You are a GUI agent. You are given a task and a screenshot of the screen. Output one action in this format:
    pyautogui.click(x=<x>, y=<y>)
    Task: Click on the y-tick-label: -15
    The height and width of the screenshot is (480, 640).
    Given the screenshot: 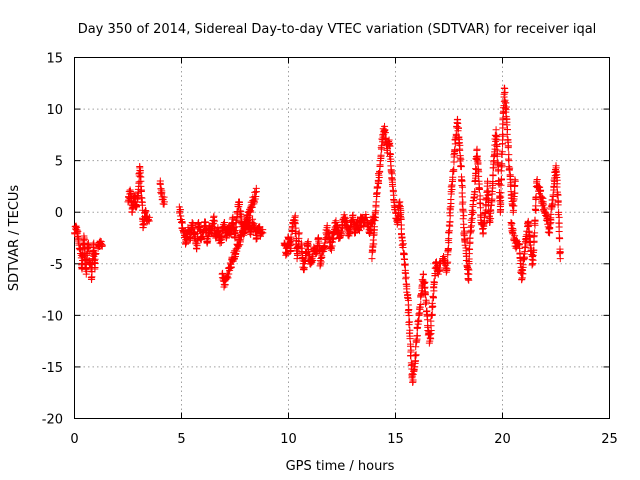 What is the action you would take?
    pyautogui.click(x=52, y=368)
    